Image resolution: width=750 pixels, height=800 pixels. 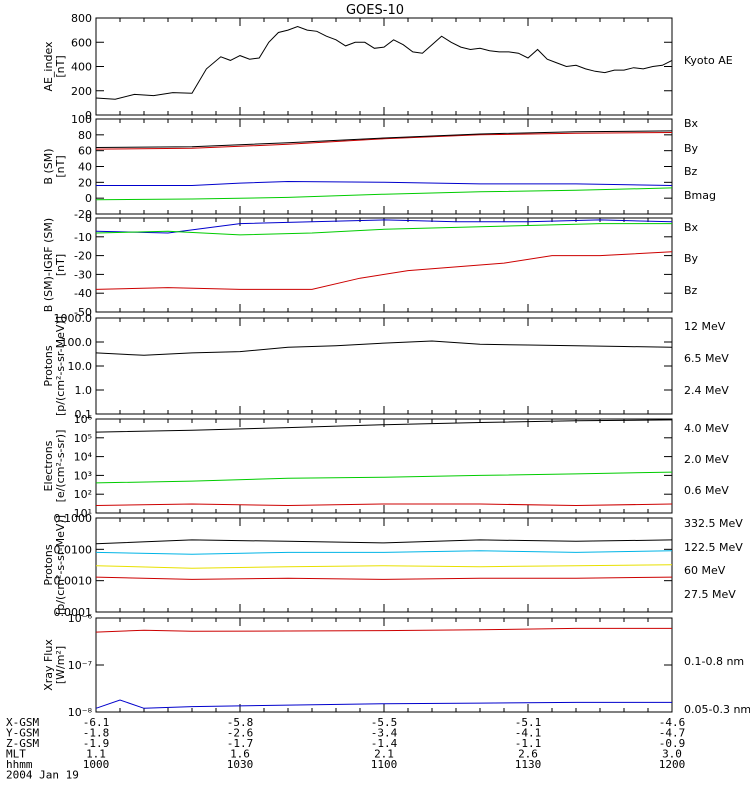 What do you see at coordinates (81, 42) in the screenshot?
I see `y-tick-label: 600` at bounding box center [81, 42].